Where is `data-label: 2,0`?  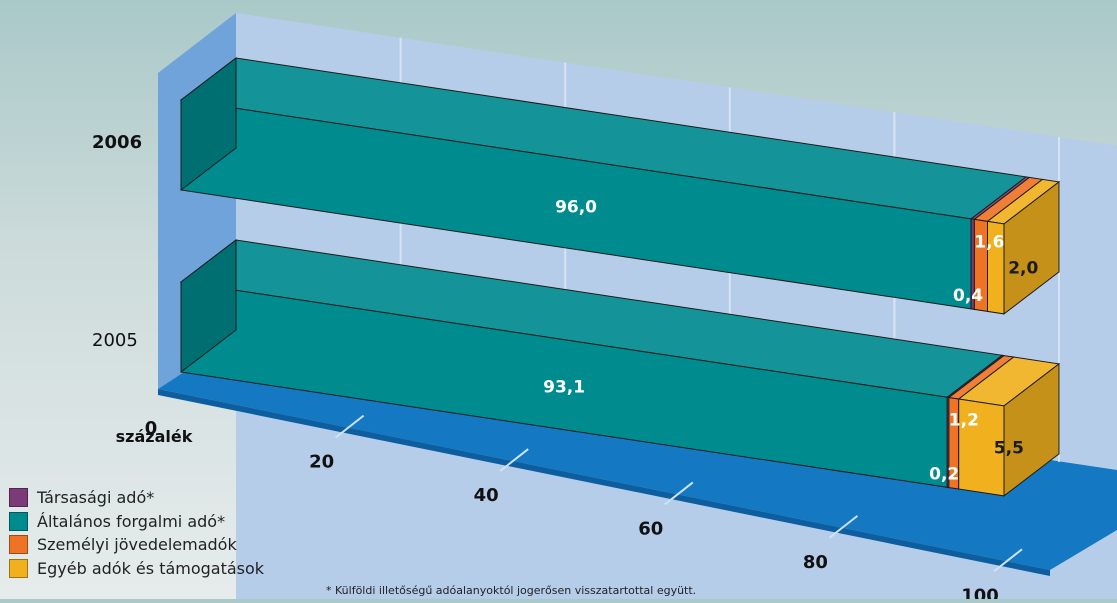 data-label: 2,0 is located at coordinates (1023, 269).